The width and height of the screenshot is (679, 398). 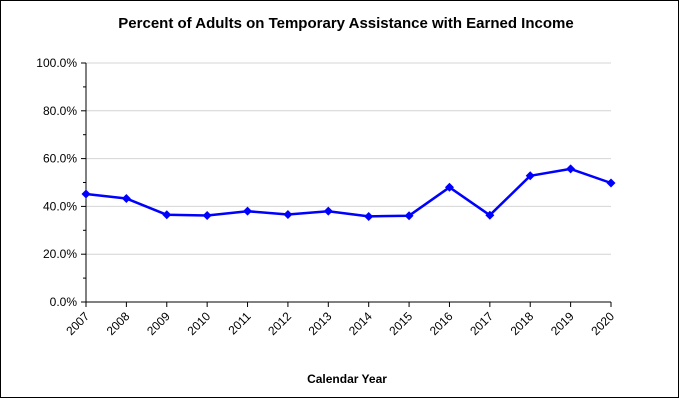 I want to click on x-tick-label: 2009, so click(x=158, y=323).